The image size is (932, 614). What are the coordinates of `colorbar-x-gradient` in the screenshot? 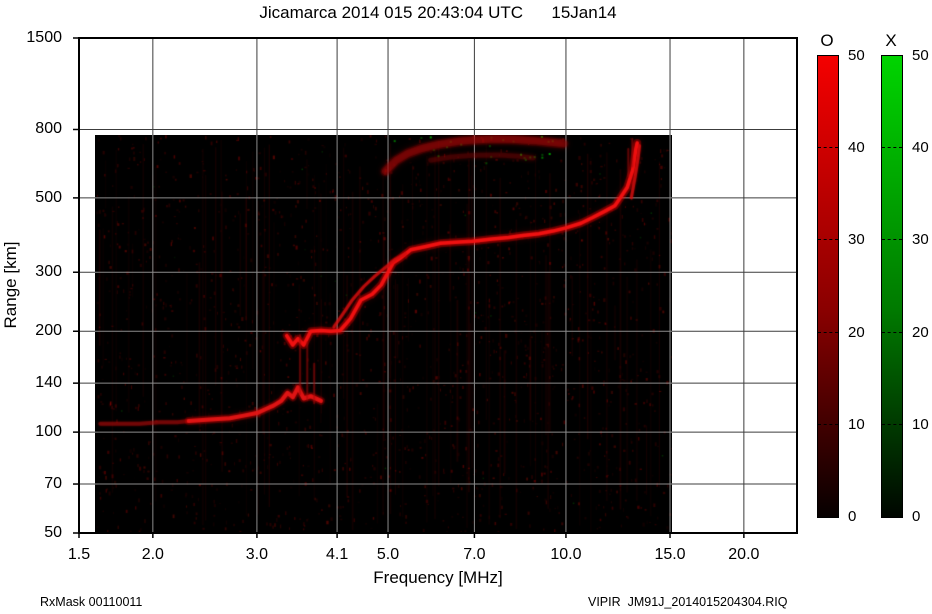 It's located at (892, 286).